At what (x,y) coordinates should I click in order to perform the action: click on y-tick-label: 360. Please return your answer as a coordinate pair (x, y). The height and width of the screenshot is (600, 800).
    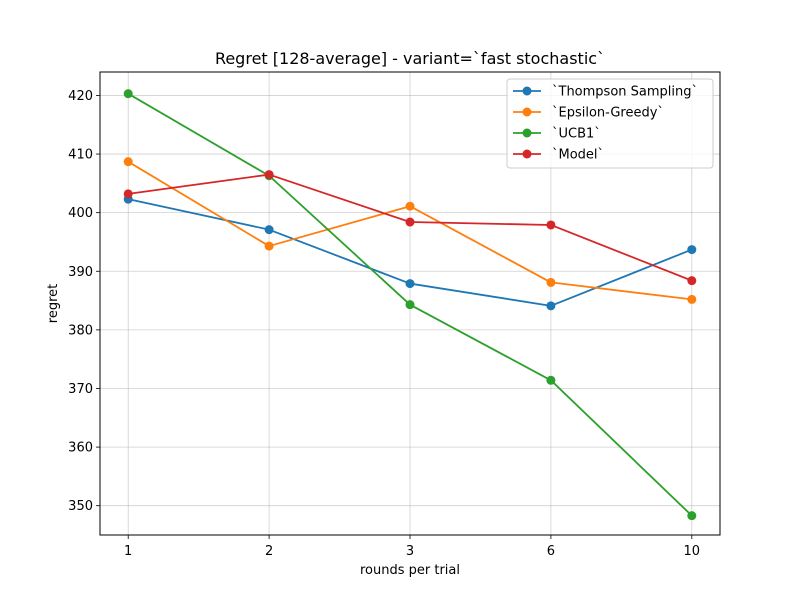
    Looking at the image, I should click on (80, 448).